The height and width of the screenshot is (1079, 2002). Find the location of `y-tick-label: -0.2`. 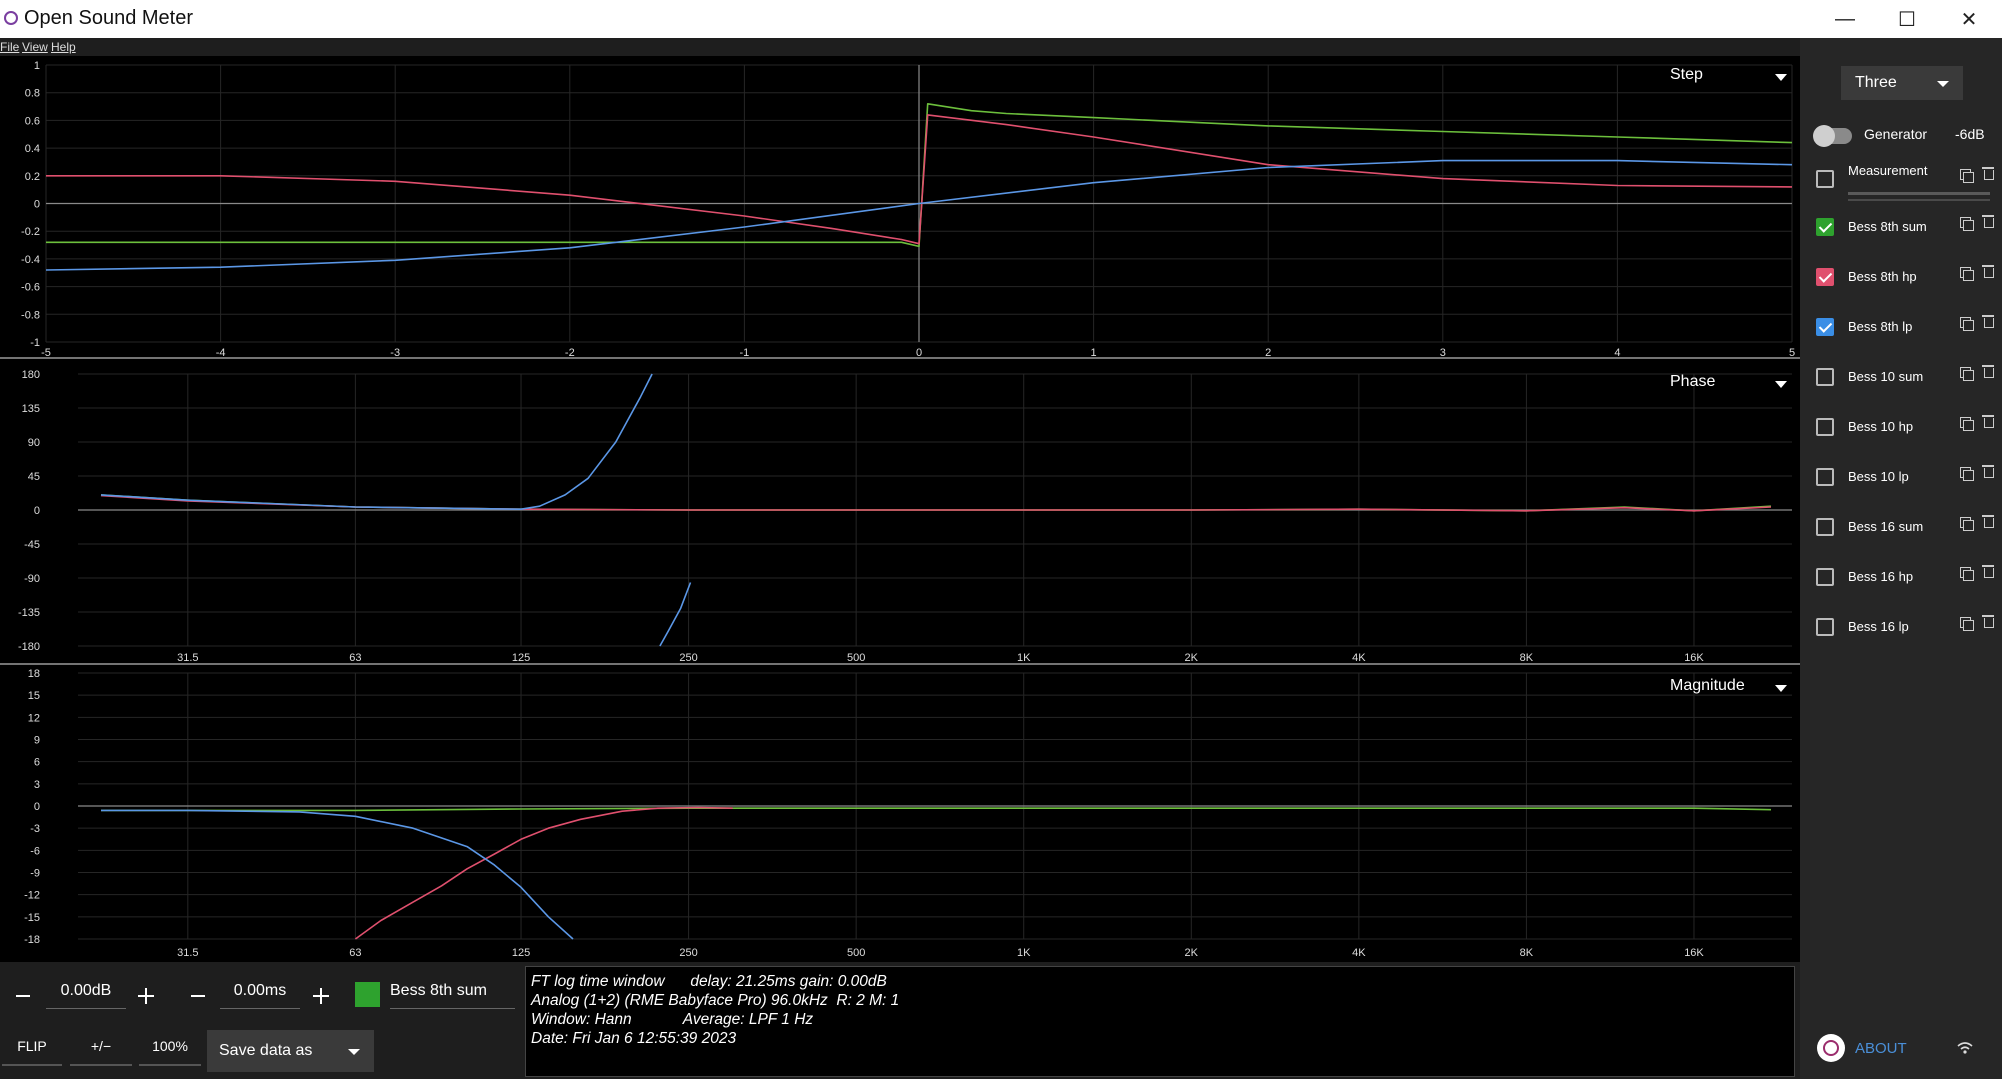

y-tick-label: -0.2 is located at coordinates (30, 232).